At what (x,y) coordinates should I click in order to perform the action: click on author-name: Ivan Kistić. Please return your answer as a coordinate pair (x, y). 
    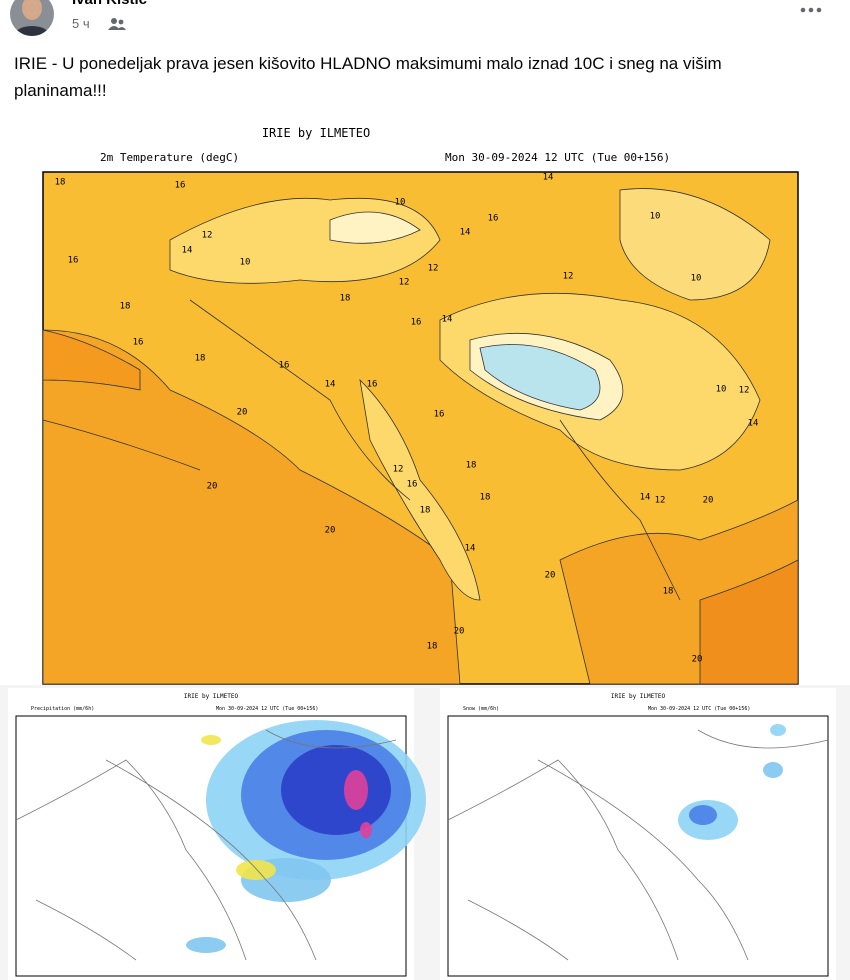
    Looking at the image, I should click on (109, 4).